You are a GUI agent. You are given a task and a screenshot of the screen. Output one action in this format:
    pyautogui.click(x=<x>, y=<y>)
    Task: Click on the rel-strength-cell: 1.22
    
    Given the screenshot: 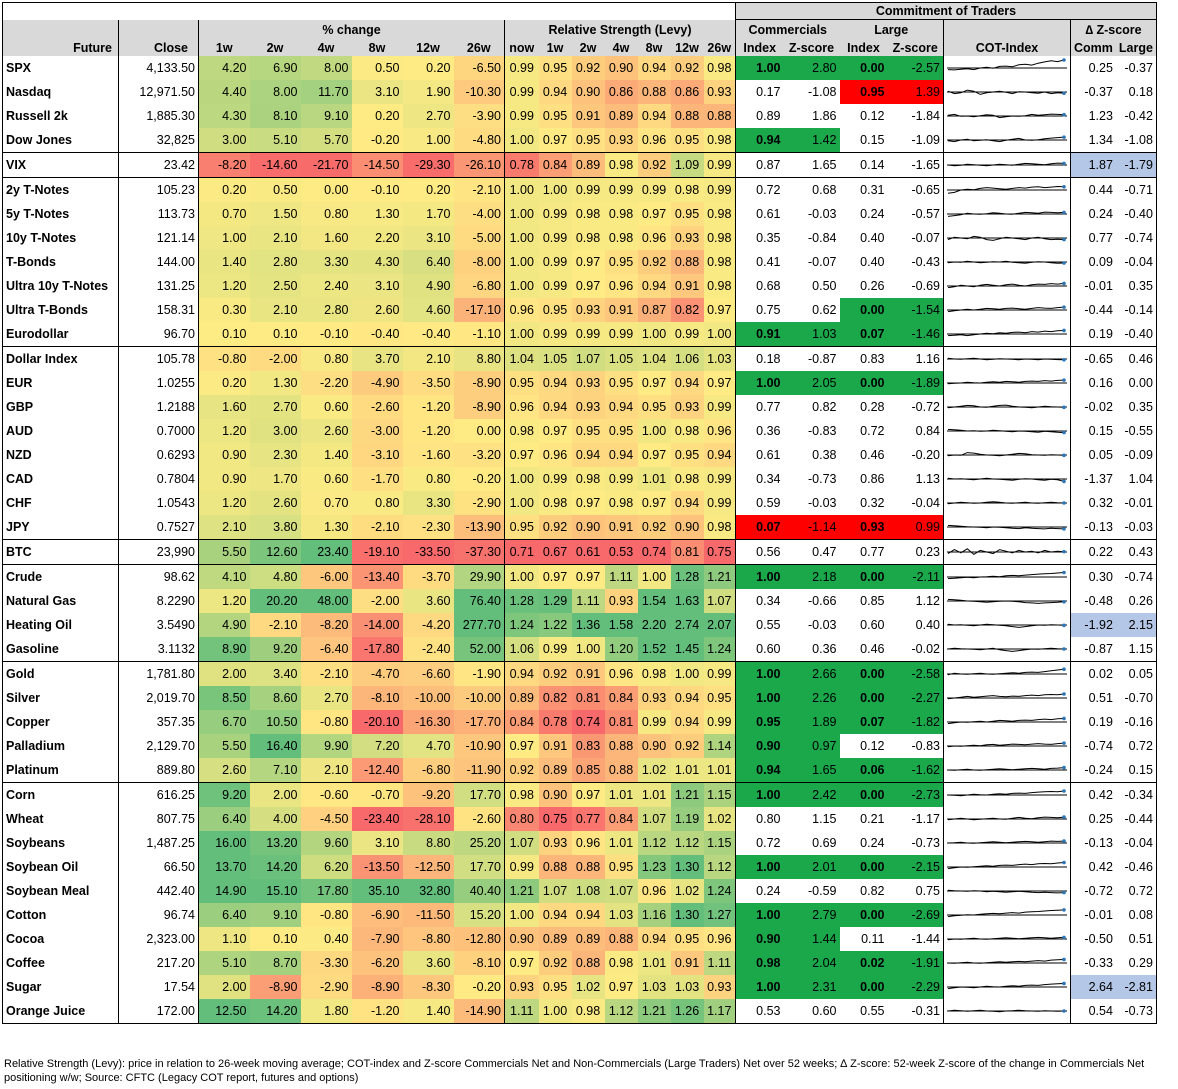 What is the action you would take?
    pyautogui.click(x=555, y=625)
    